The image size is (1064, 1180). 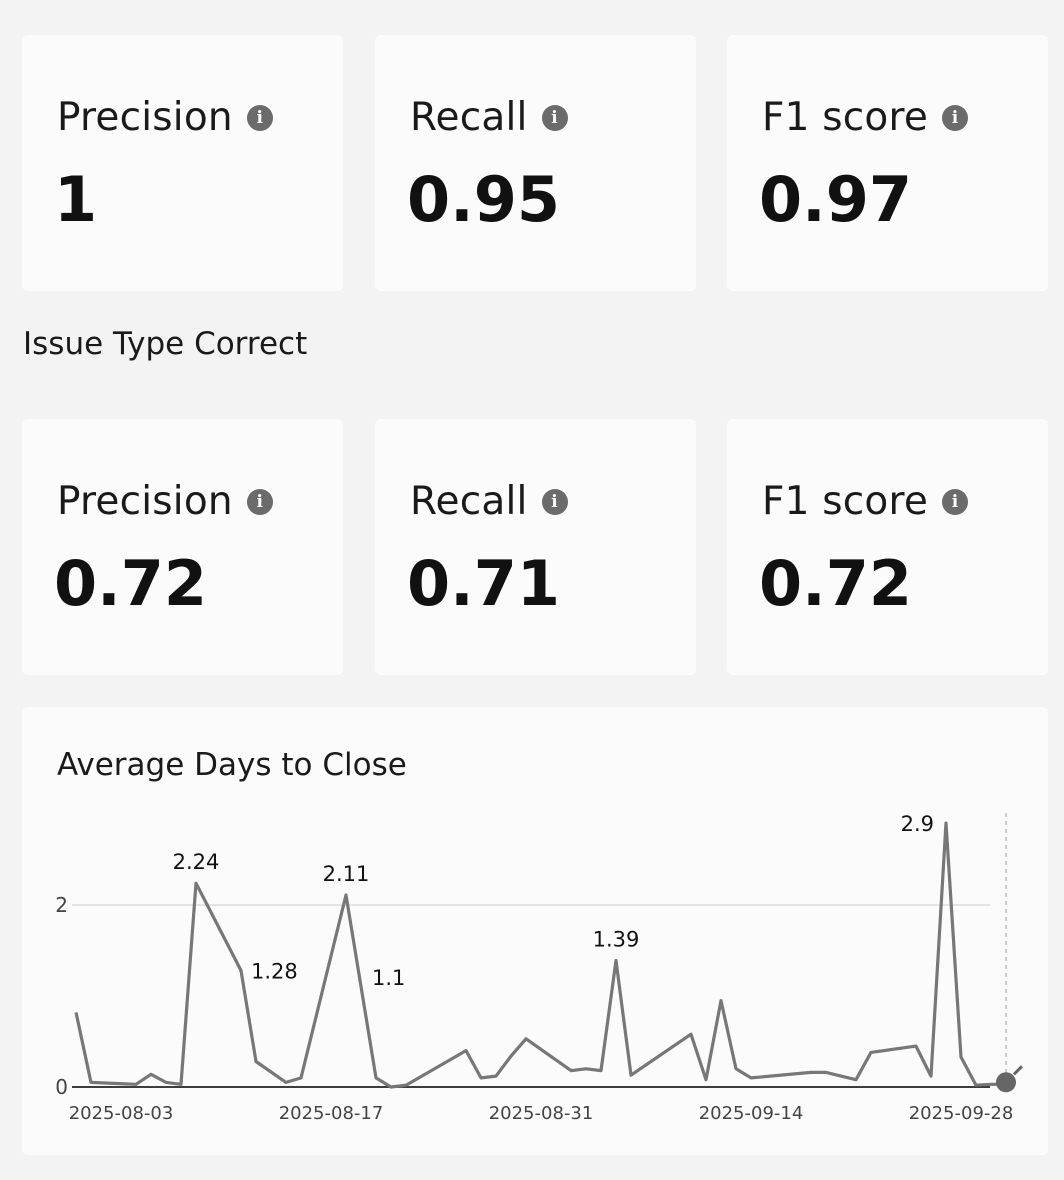 I want to click on x-tick-label: 2025-08-31, so click(x=541, y=1113).